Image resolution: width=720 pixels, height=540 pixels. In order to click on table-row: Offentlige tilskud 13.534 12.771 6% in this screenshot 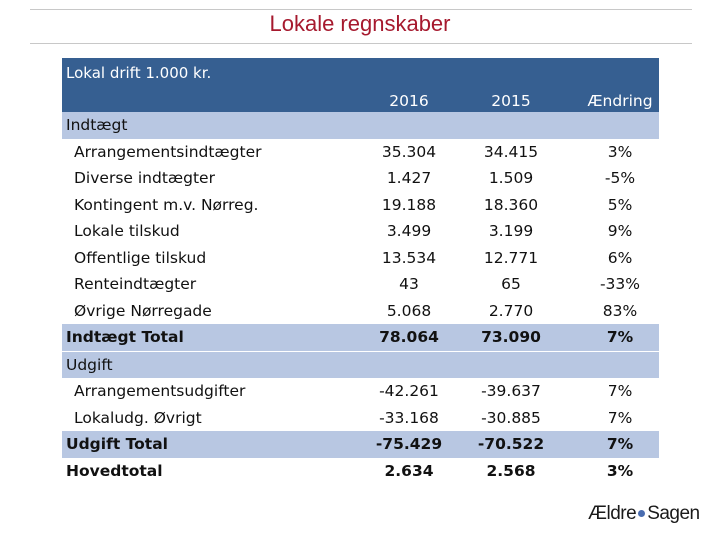, I will do `click(360, 258)`.